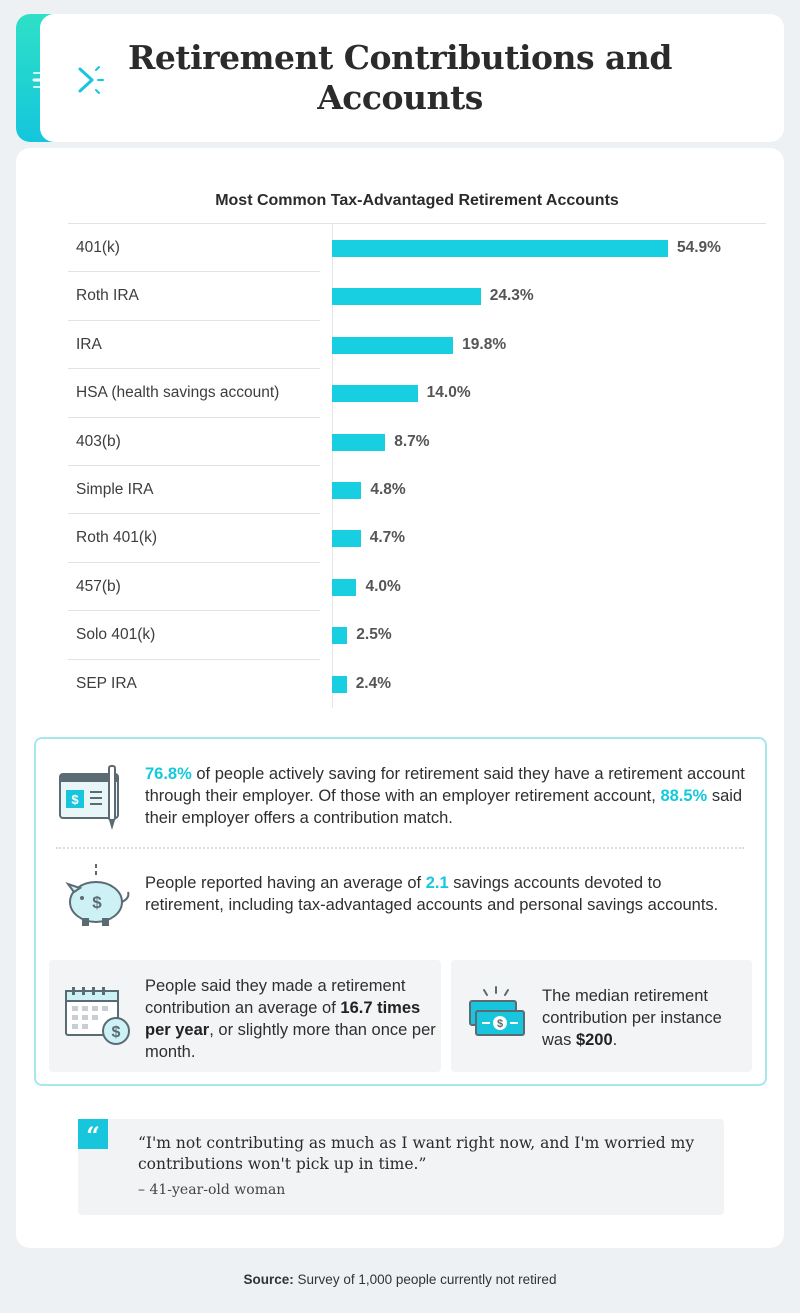 The width and height of the screenshot is (800, 1313). I want to click on quote-mark-icon: “, so click(93, 1134).